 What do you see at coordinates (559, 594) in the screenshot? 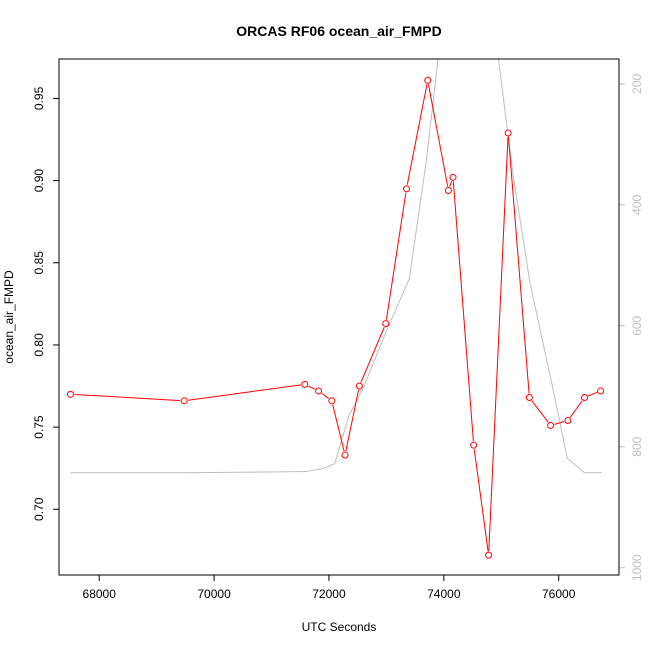
I see `x-tick-label-4: 76000` at bounding box center [559, 594].